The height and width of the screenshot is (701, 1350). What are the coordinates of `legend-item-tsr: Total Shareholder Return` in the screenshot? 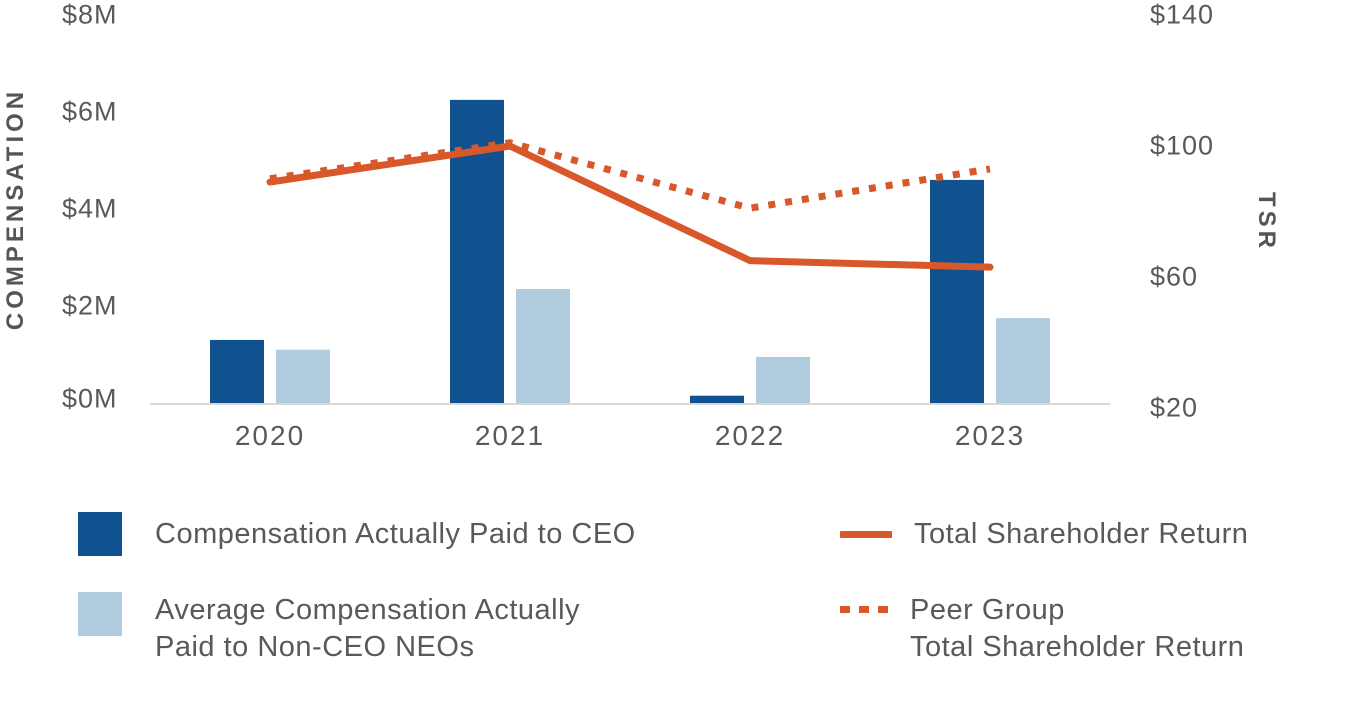 It's located at (1044, 534).